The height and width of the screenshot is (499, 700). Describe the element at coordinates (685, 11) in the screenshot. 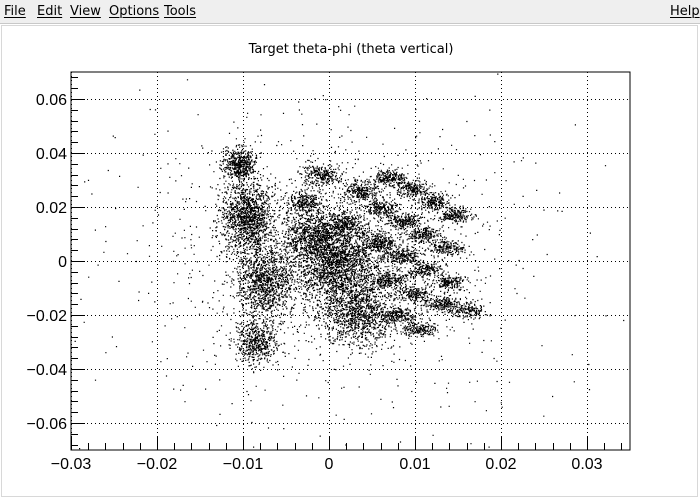

I see `menu-help: Help` at that location.